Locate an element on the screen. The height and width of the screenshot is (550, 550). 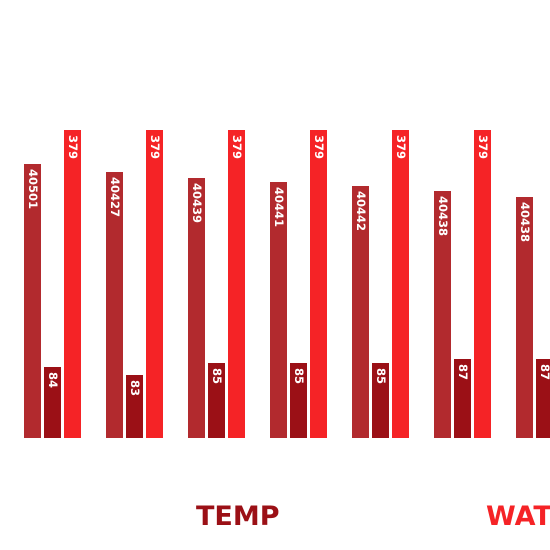
bar-label-s1-c6: 87 is located at coordinates (544, 372).